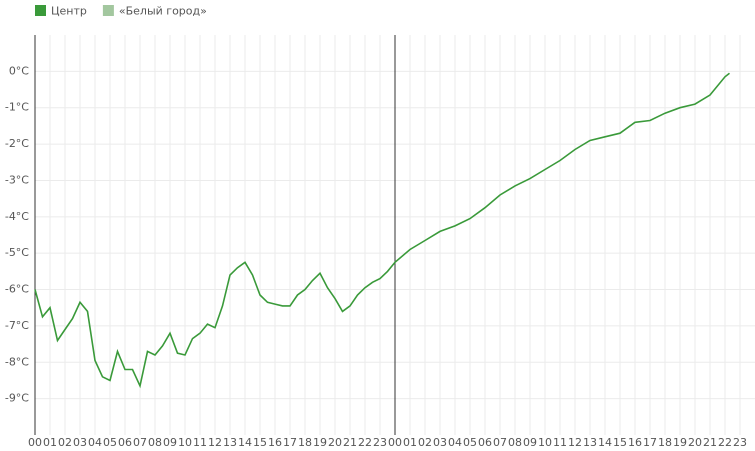  What do you see at coordinates (19, 70) in the screenshot?
I see `y-tick-label: 0°C` at bounding box center [19, 70].